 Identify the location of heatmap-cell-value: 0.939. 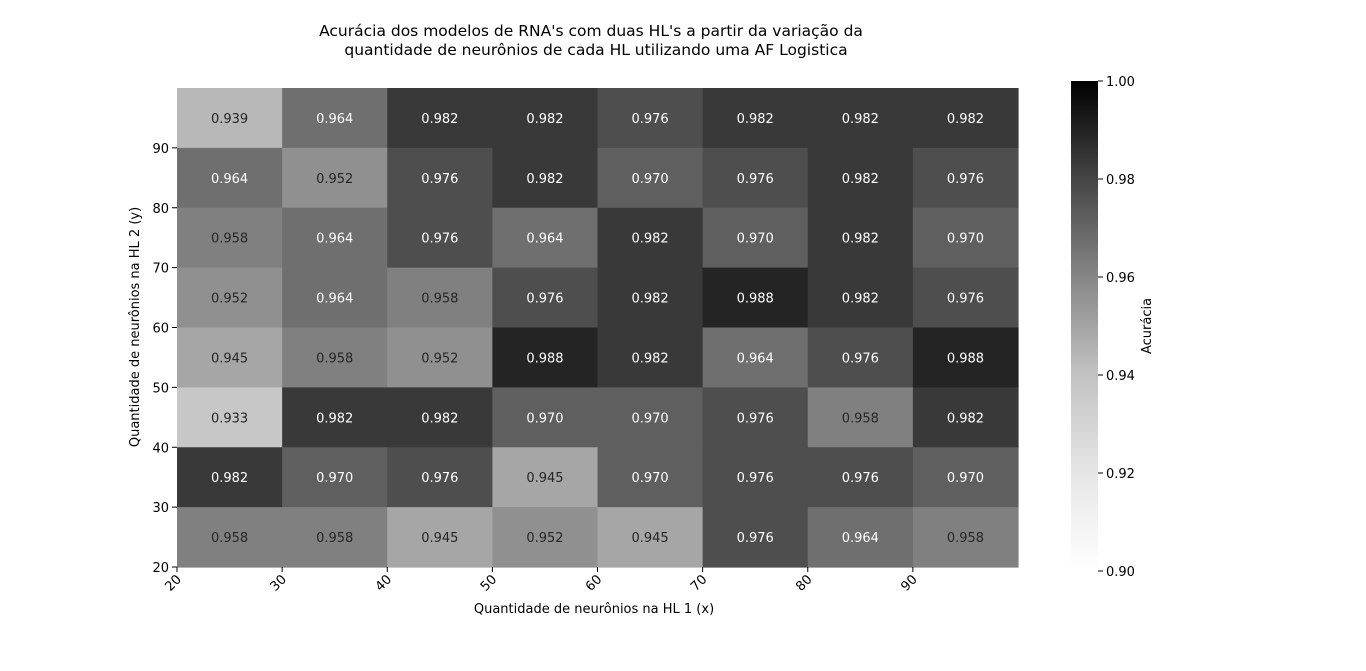
(229, 119).